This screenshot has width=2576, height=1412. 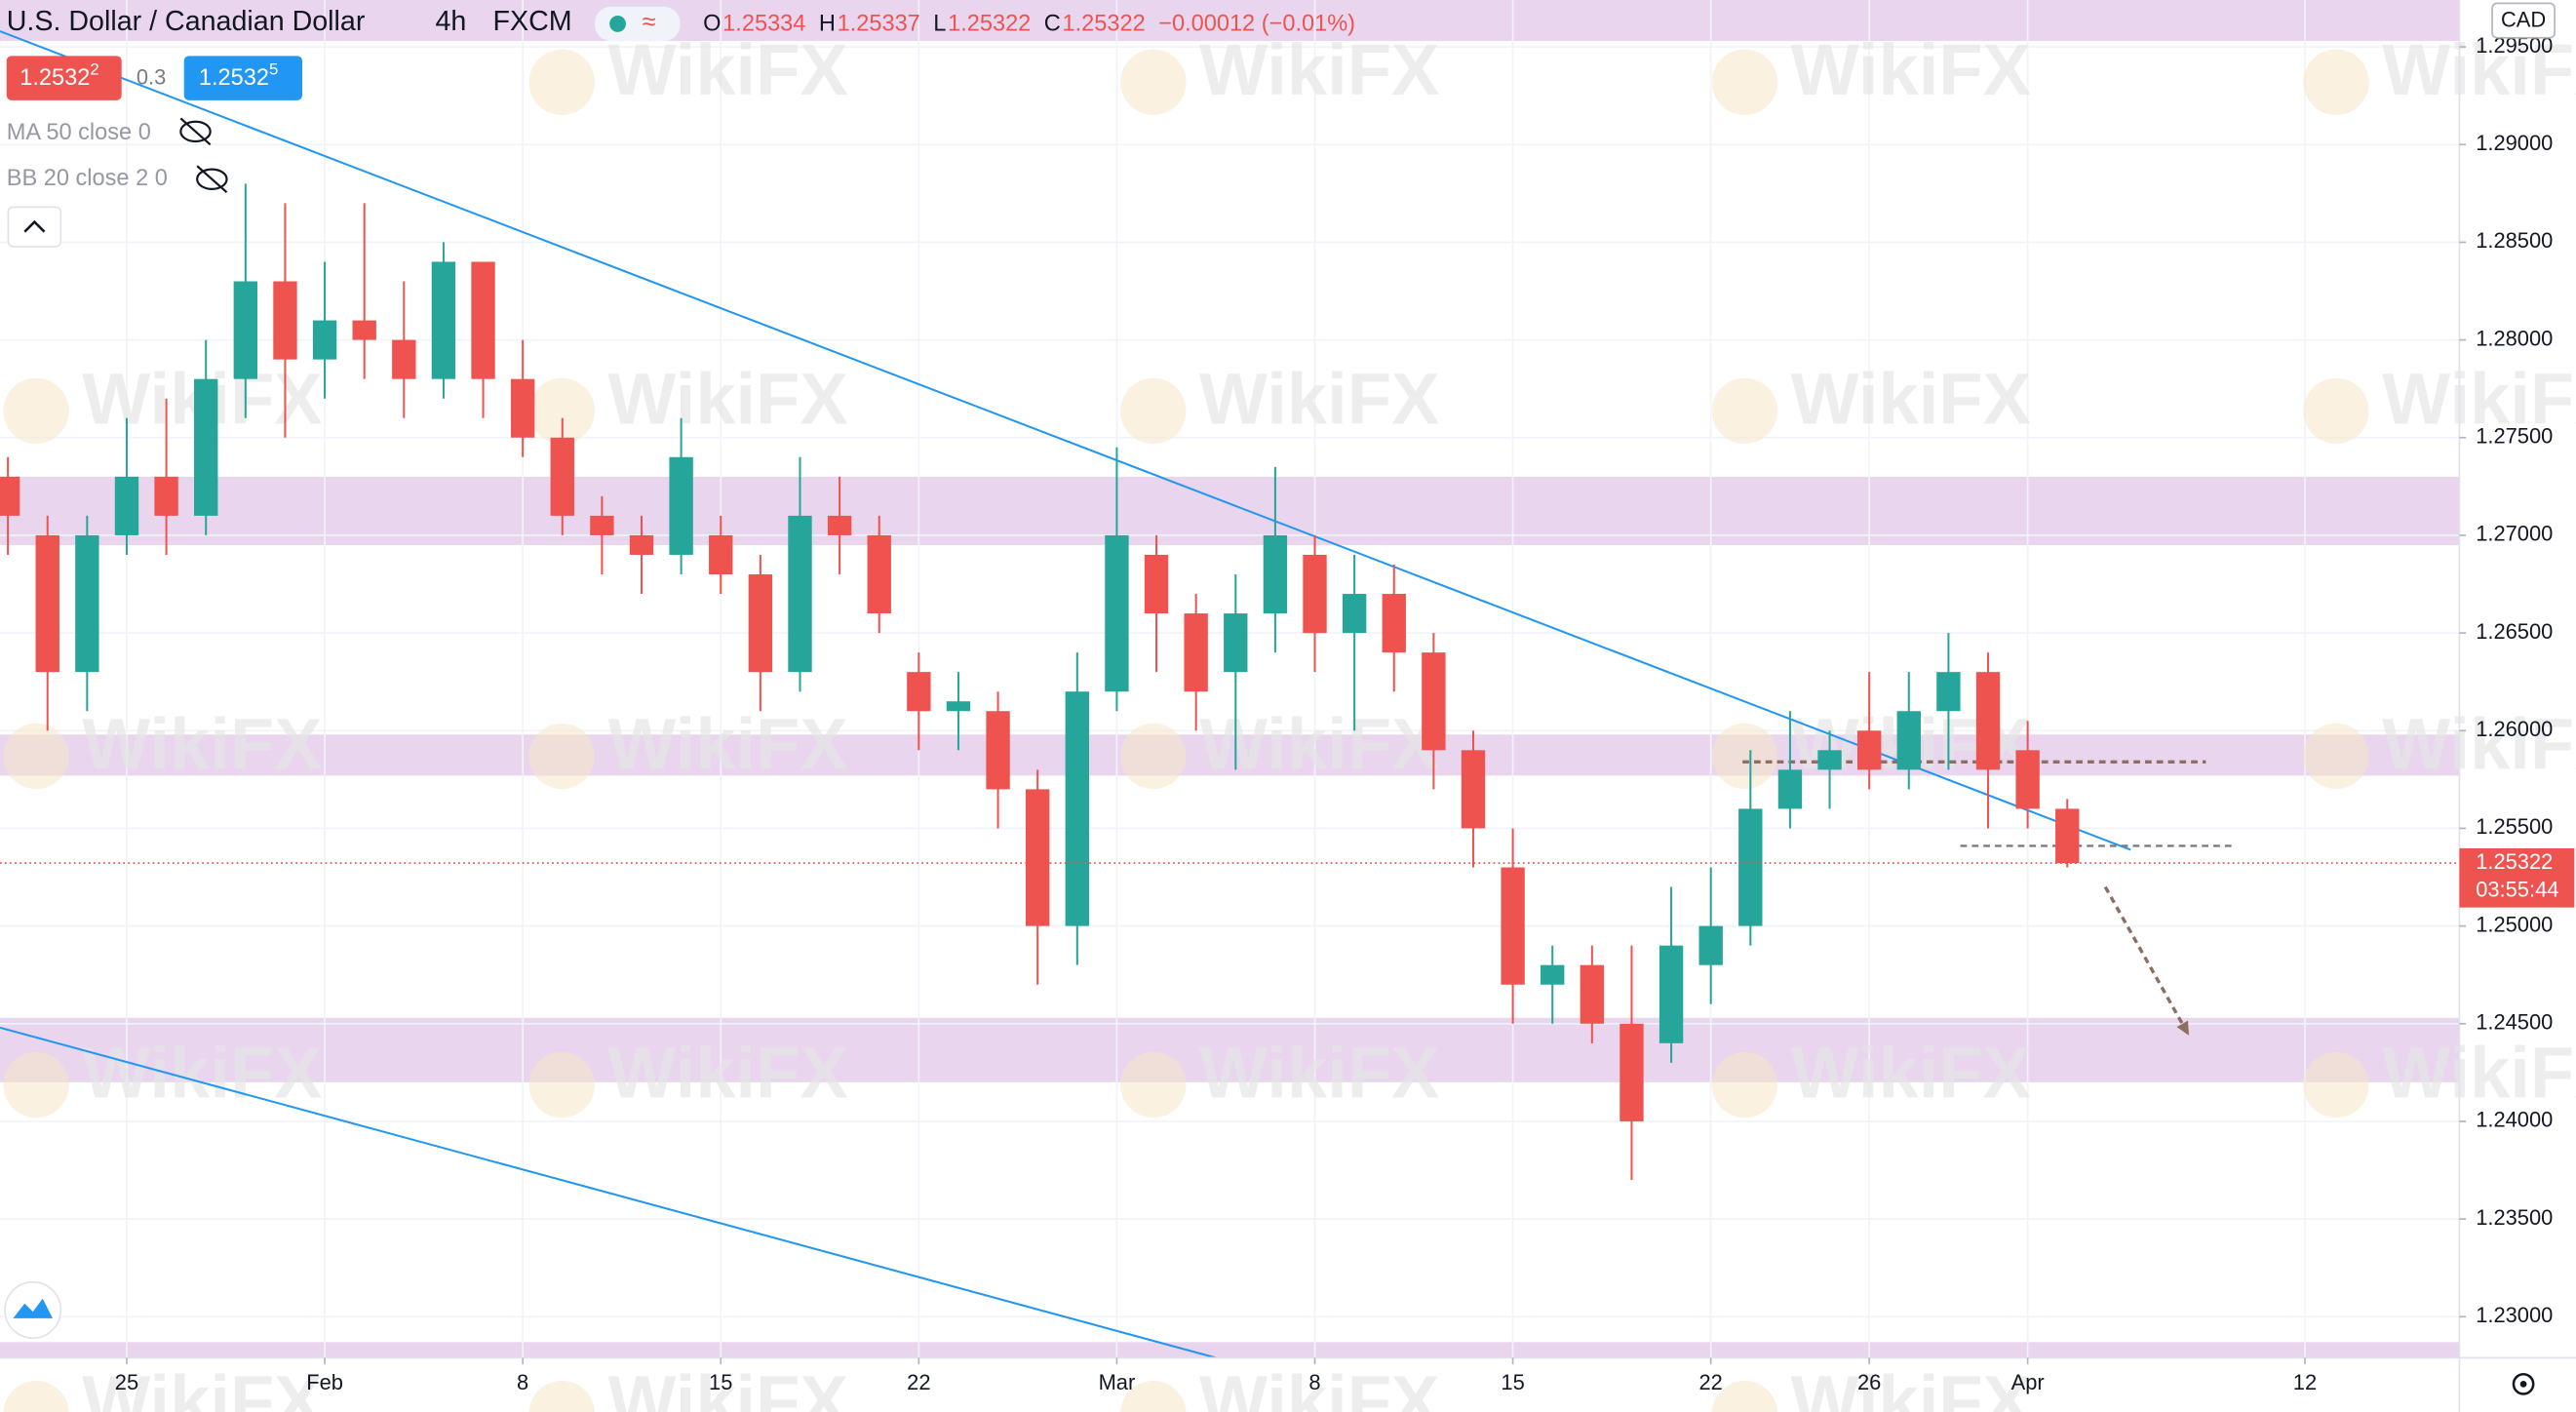 What do you see at coordinates (2514, 1120) in the screenshot?
I see `y-tick-label: 1.24000` at bounding box center [2514, 1120].